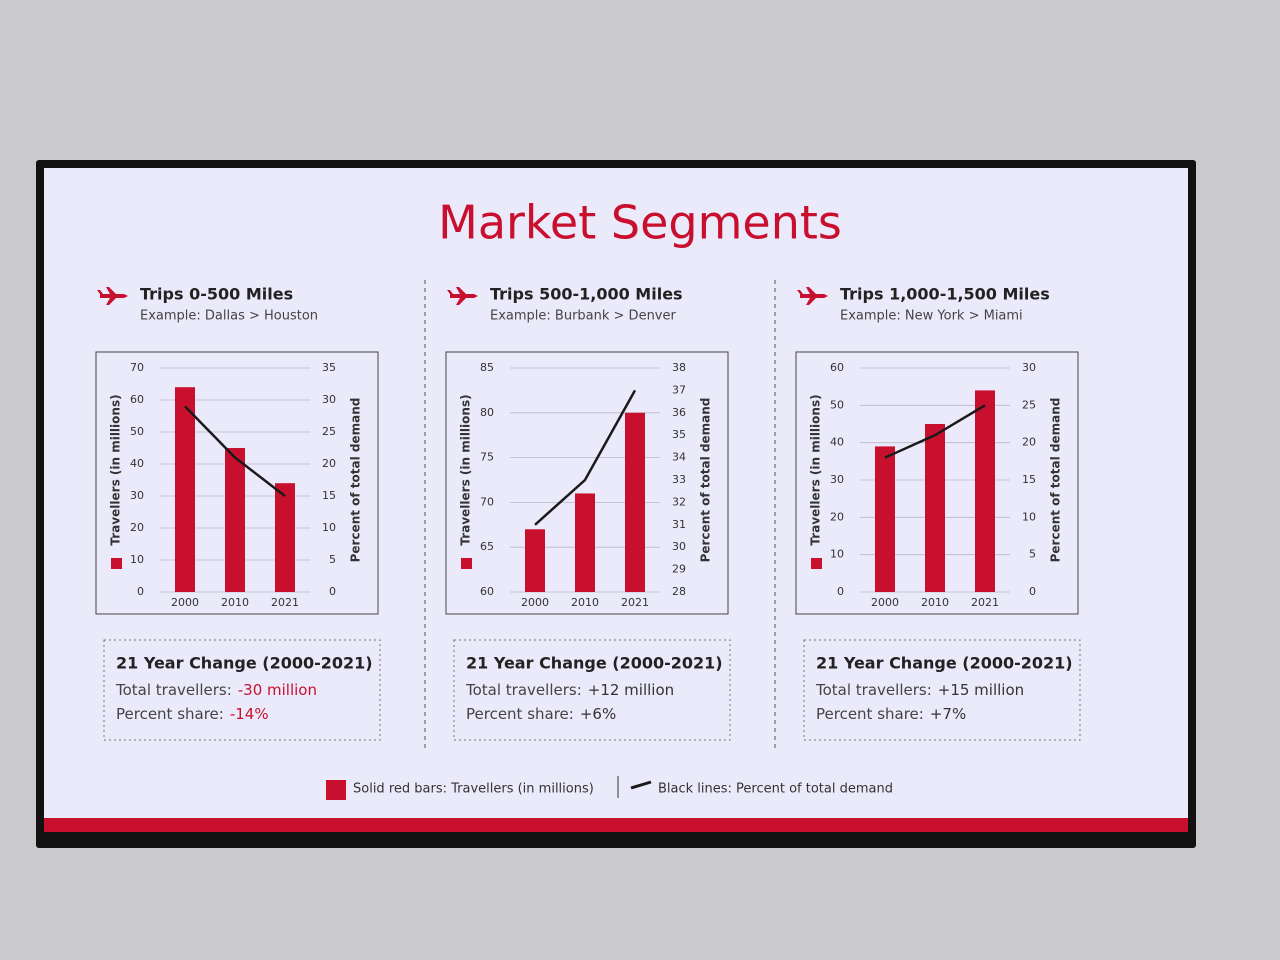 The image size is (1280, 960). Describe the element at coordinates (332, 591) in the screenshot. I see `y2-tick-label: 0` at that location.